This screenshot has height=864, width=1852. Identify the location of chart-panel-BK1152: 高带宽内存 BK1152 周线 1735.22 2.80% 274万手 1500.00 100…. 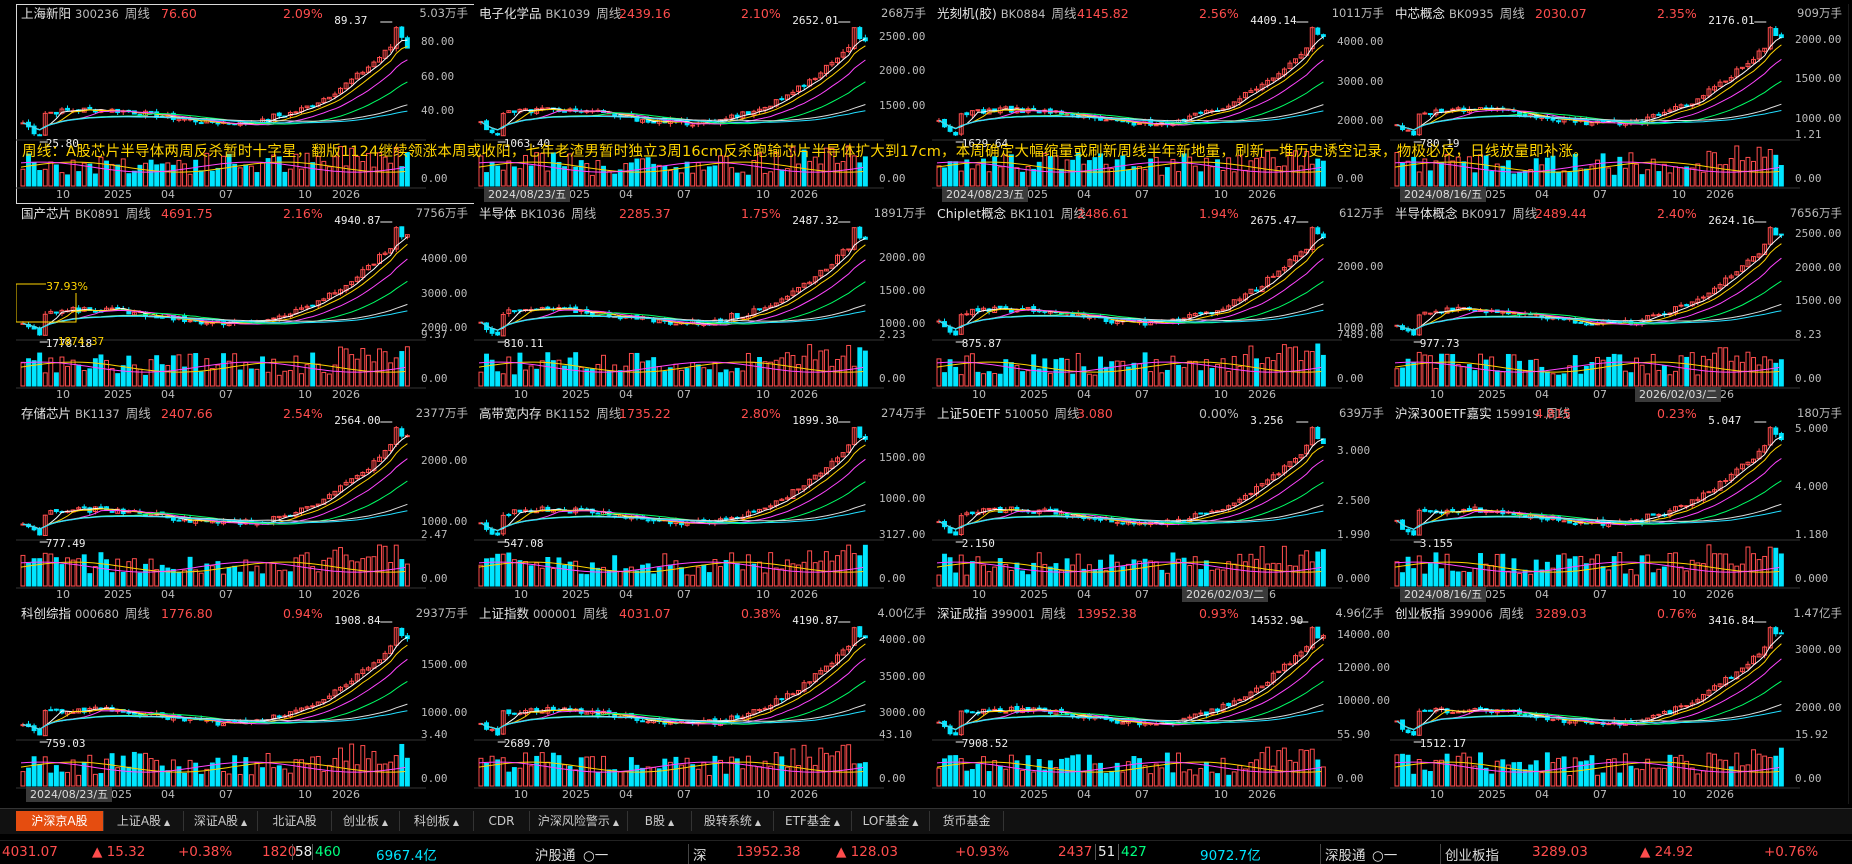
(703, 504).